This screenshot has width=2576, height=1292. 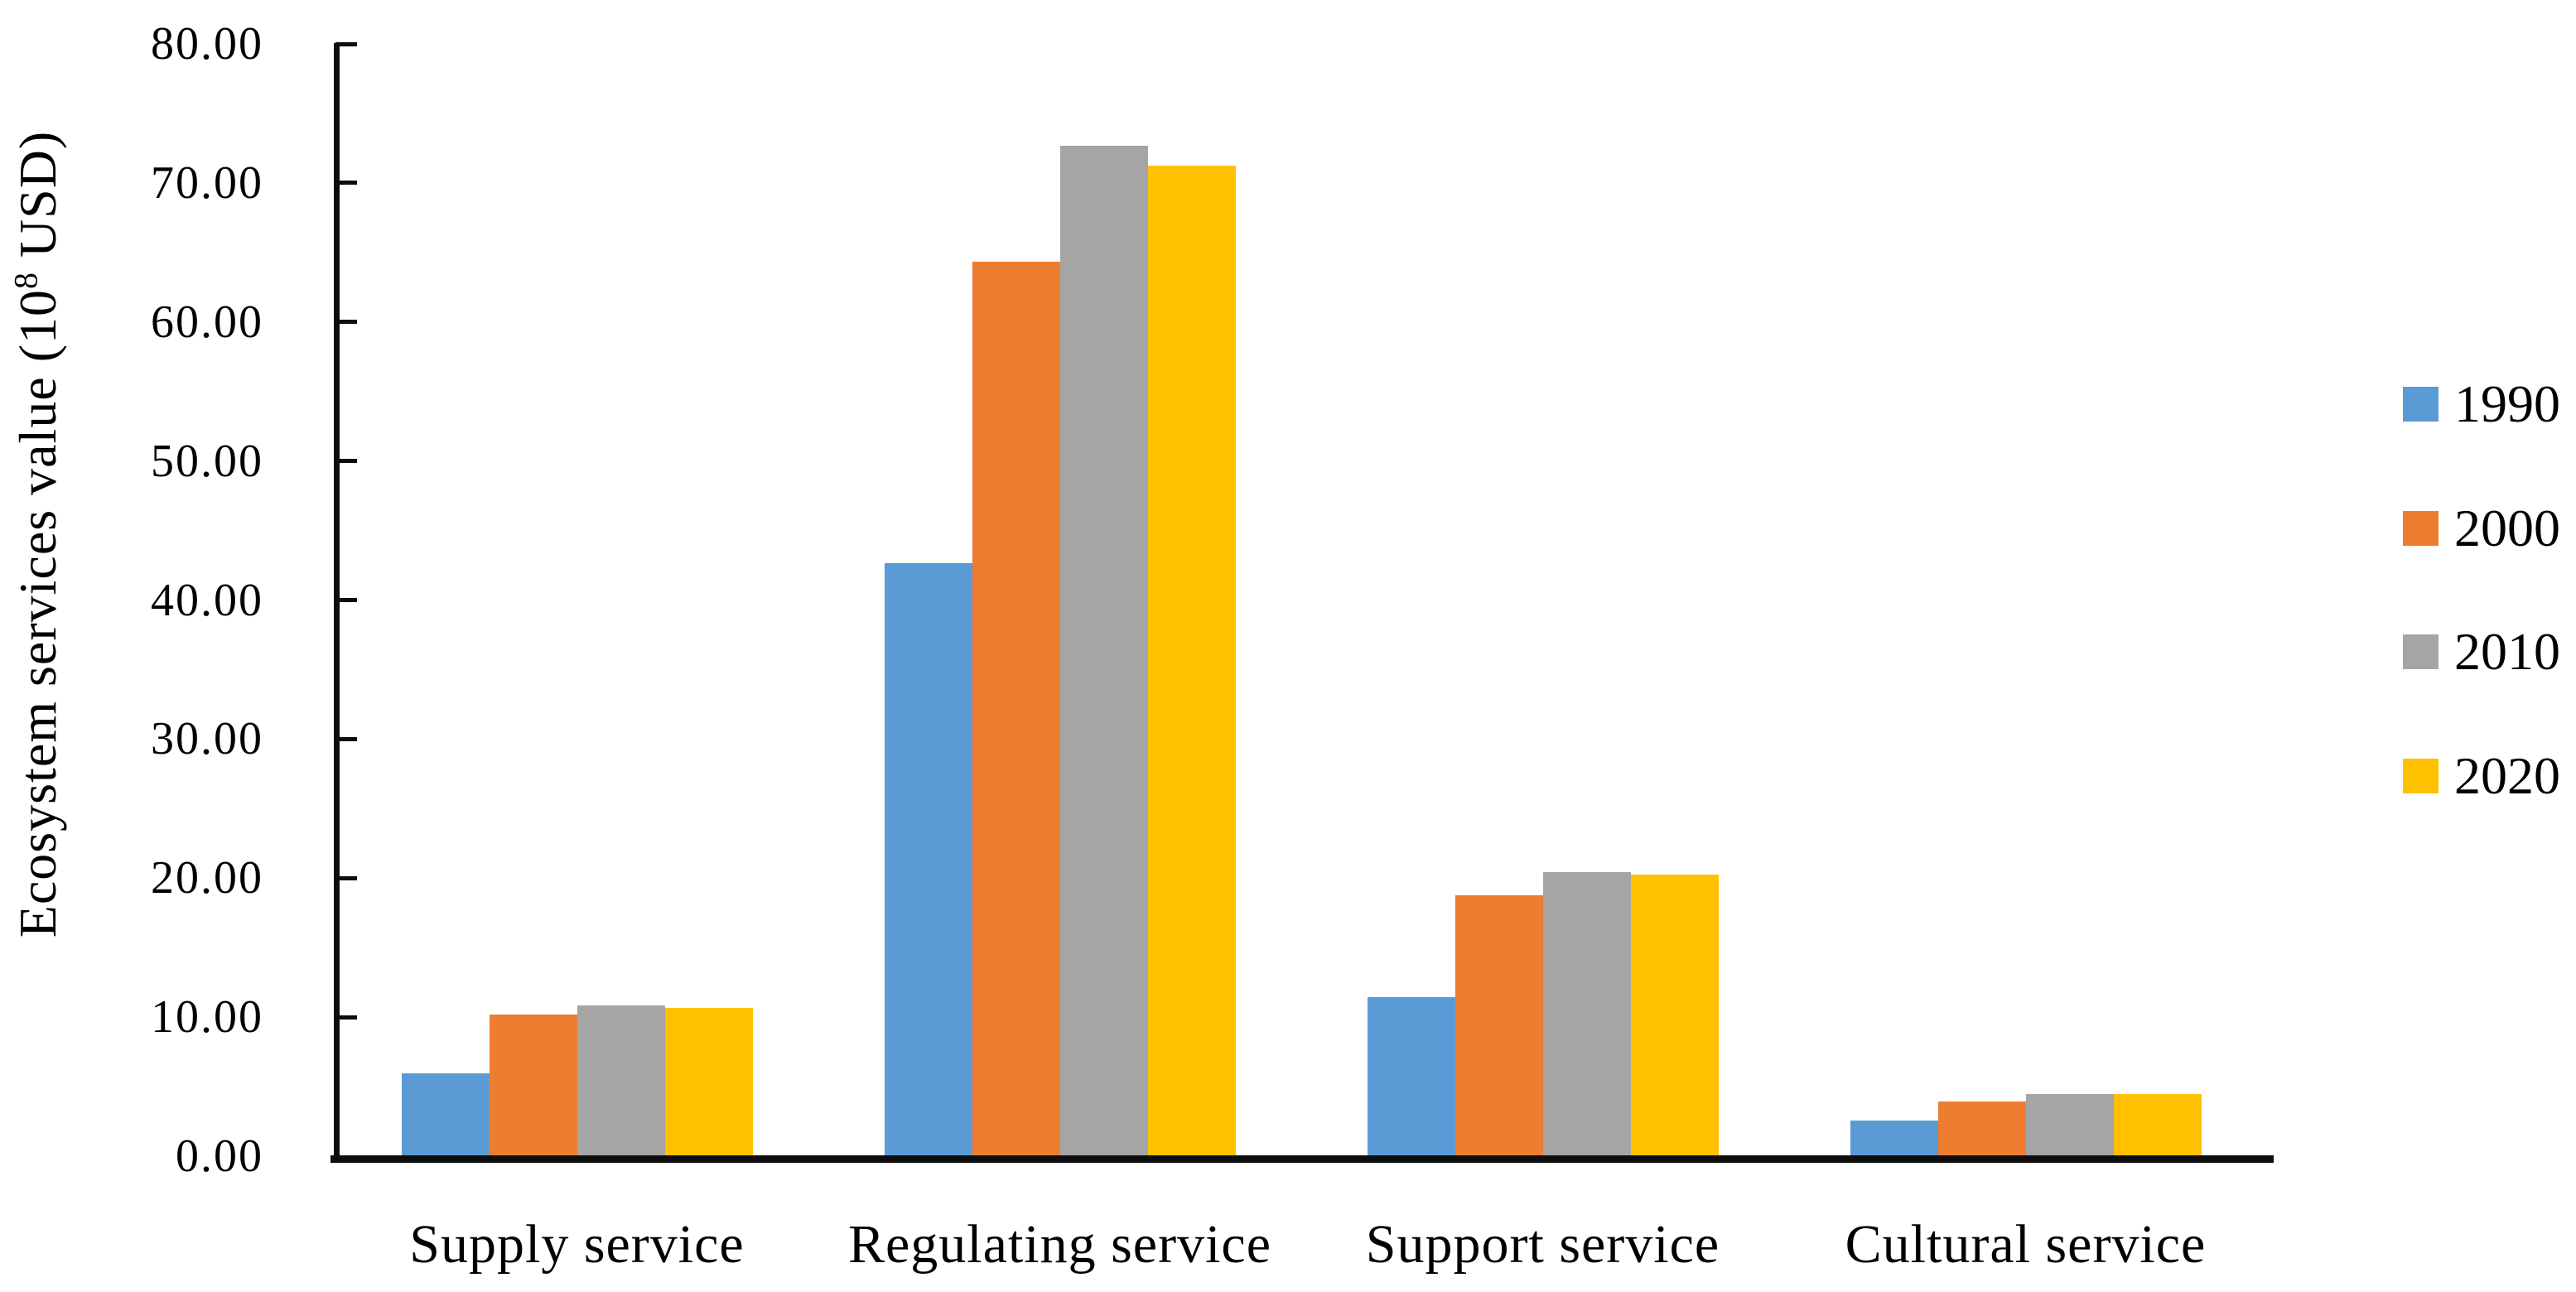 What do you see at coordinates (346, 1017) in the screenshot?
I see `y-tick-mark-10.00` at bounding box center [346, 1017].